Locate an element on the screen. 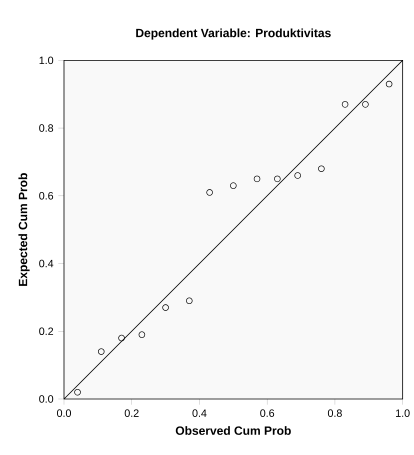  x-tick-label: 0.4 is located at coordinates (199, 413).